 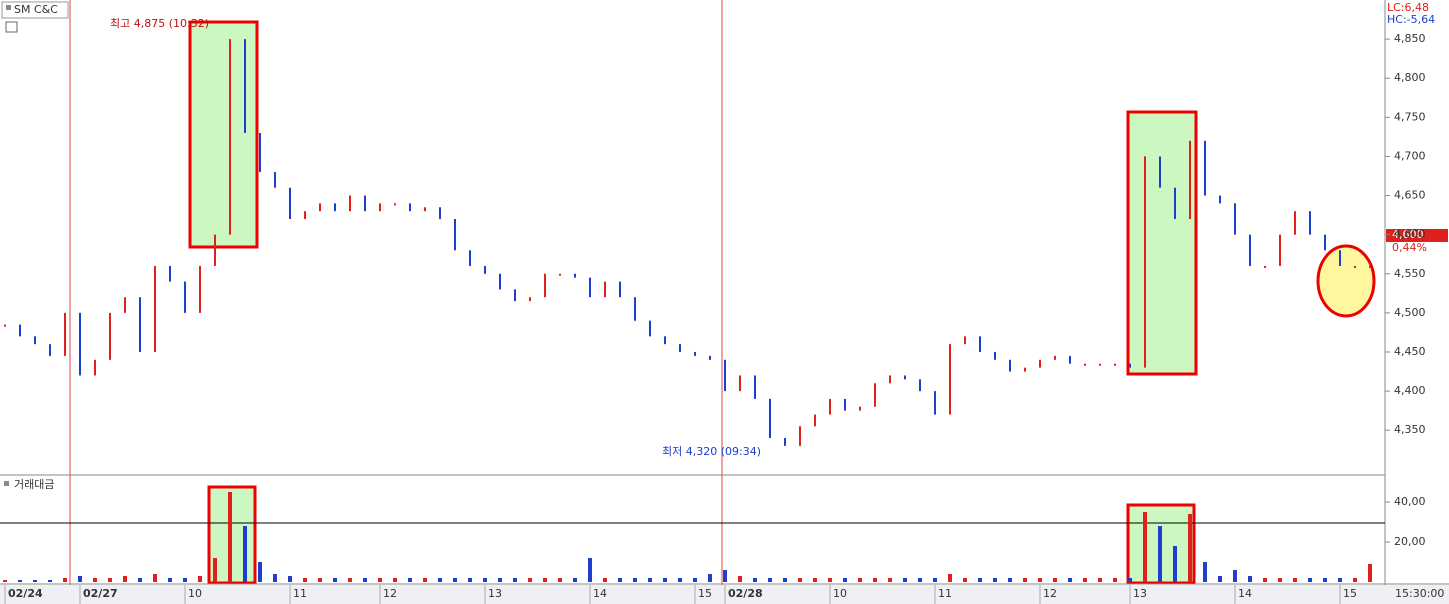 What do you see at coordinates (1410, 77) in the screenshot?
I see `y-tick-label: 4,800` at bounding box center [1410, 77].